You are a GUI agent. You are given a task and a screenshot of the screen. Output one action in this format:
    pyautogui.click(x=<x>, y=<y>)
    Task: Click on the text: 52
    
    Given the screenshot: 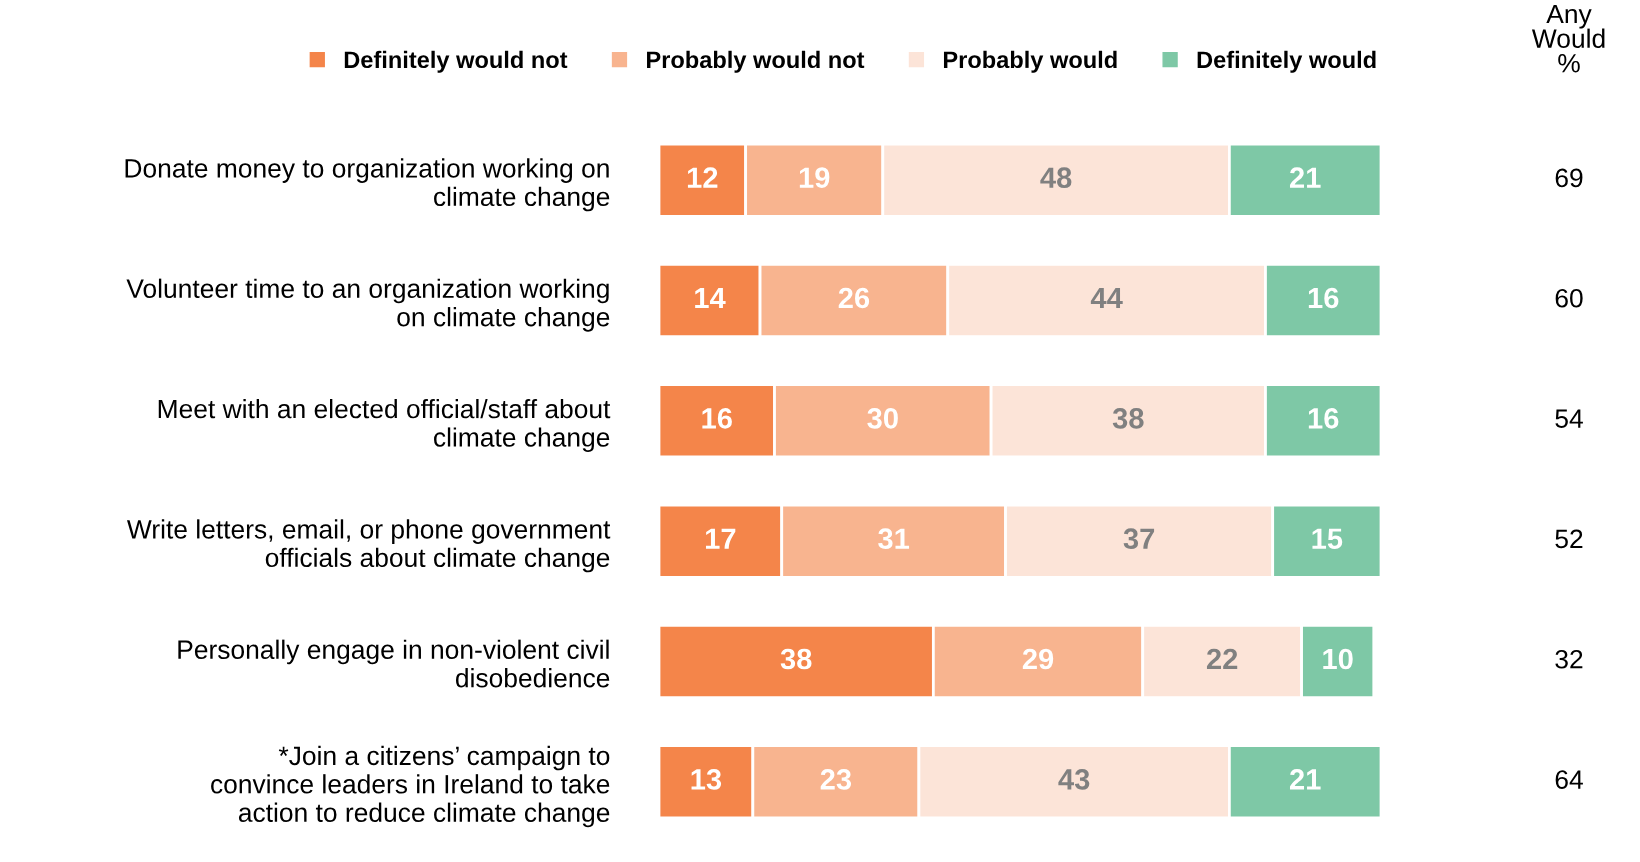 What is the action you would take?
    pyautogui.click(x=1569, y=539)
    